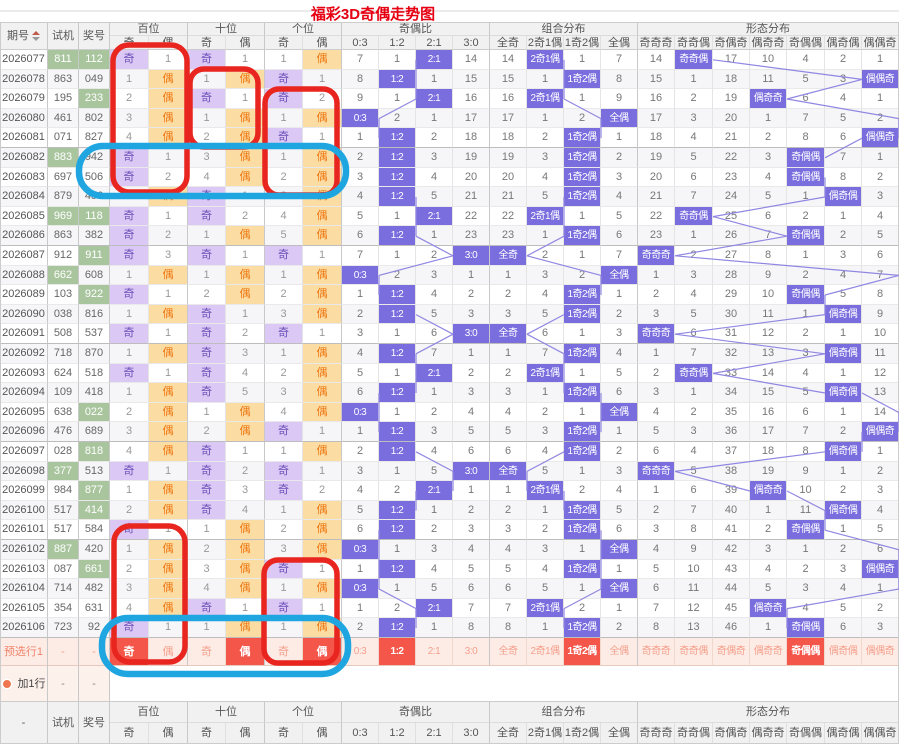  What do you see at coordinates (360, 452) in the screenshot?
I see `cell-ratio: 2` at bounding box center [360, 452].